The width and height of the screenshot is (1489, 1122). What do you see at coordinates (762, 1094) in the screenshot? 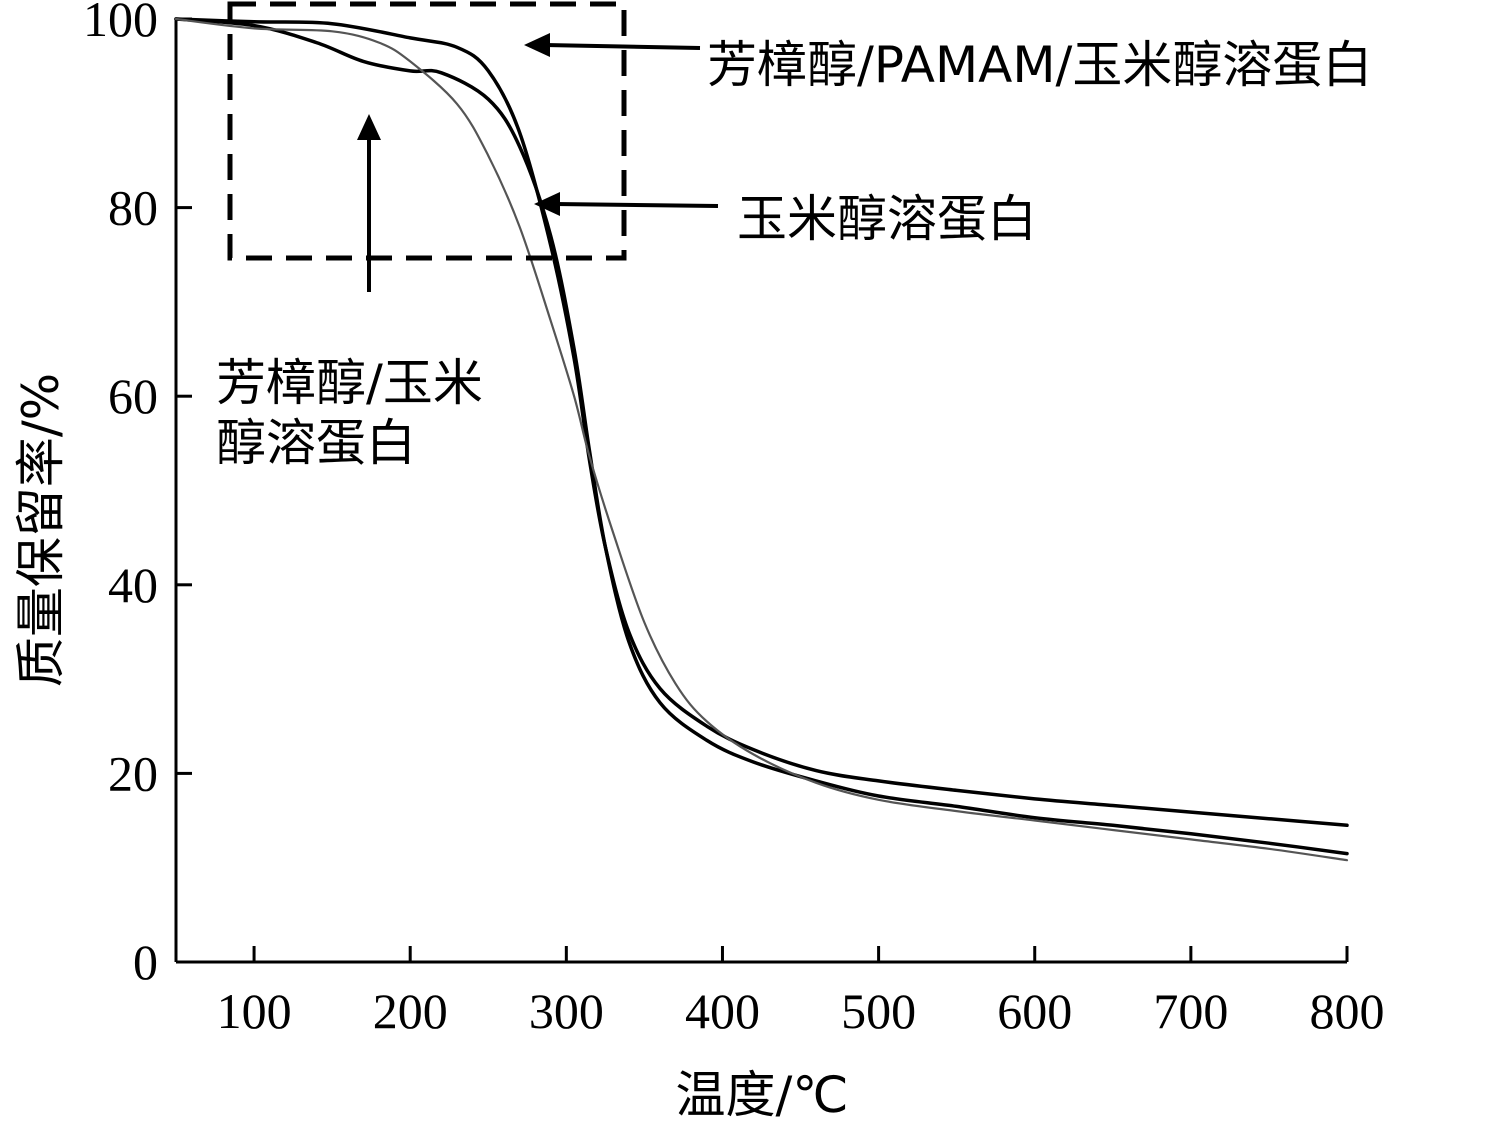
I see `x-axis-title: 温度/℃` at bounding box center [762, 1094].